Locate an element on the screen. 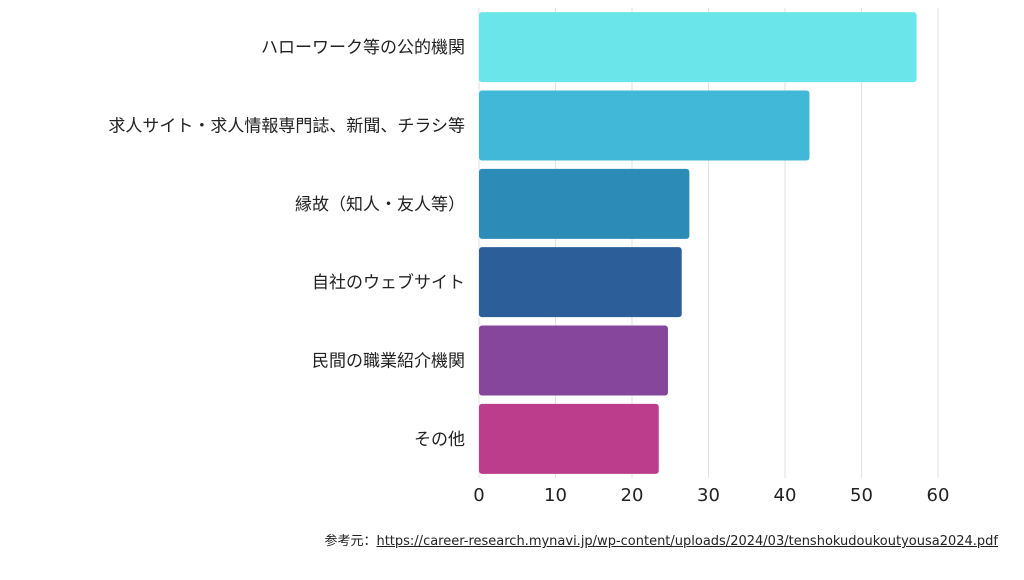 This screenshot has height=580, width=1024. x-tick-label: 20 is located at coordinates (632, 495).